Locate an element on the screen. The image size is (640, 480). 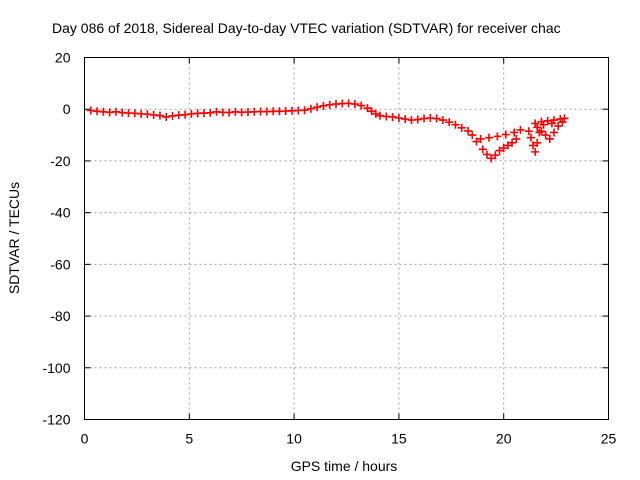
y-axis-label: SDTVAR / TECUs is located at coordinates (14, 238).